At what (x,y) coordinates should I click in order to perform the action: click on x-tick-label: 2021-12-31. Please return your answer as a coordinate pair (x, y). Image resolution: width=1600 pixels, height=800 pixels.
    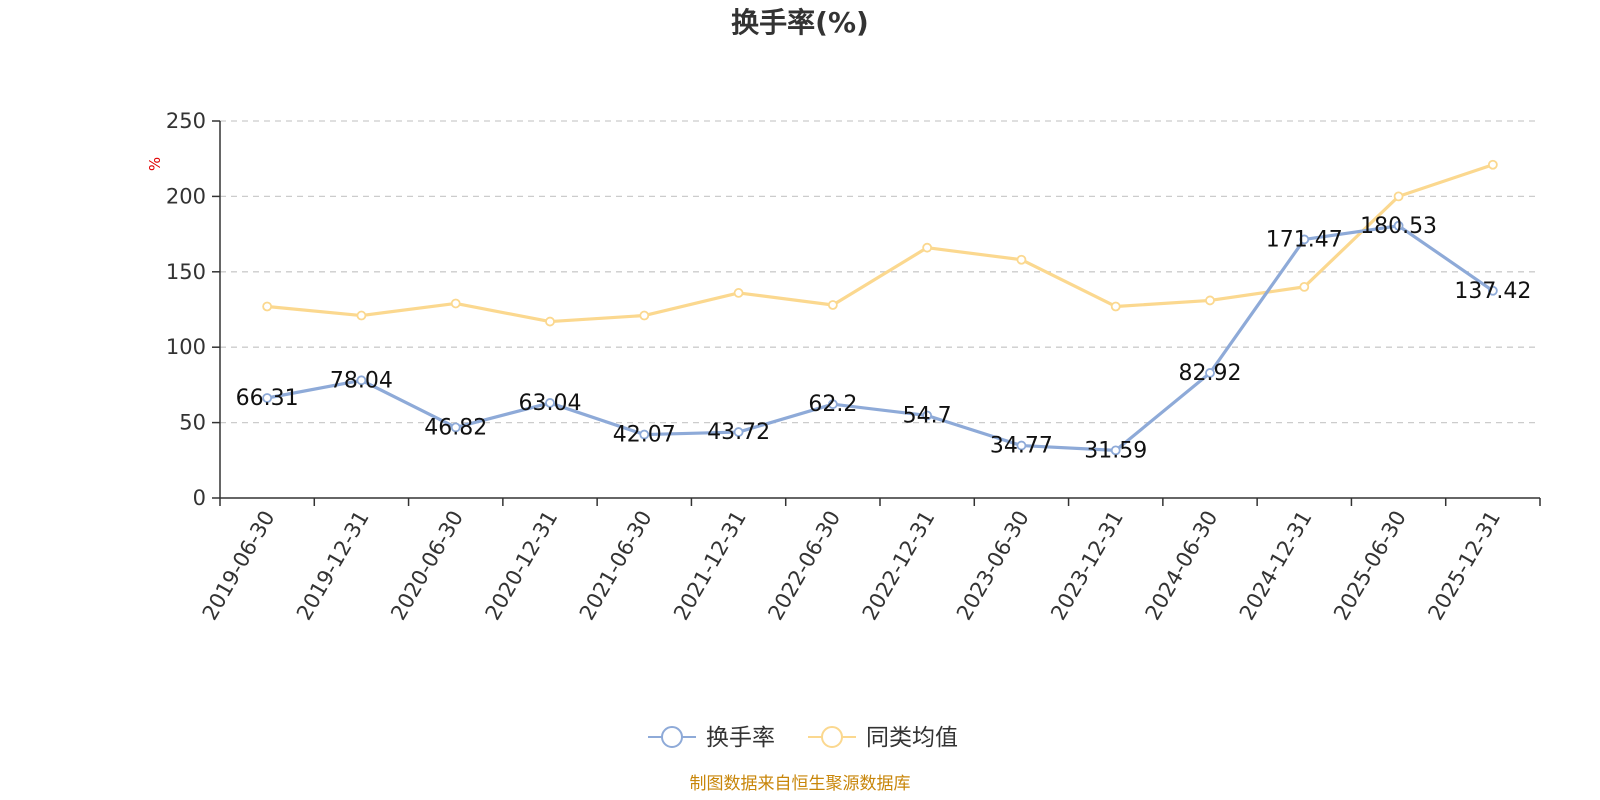
    Looking at the image, I should click on (710, 566).